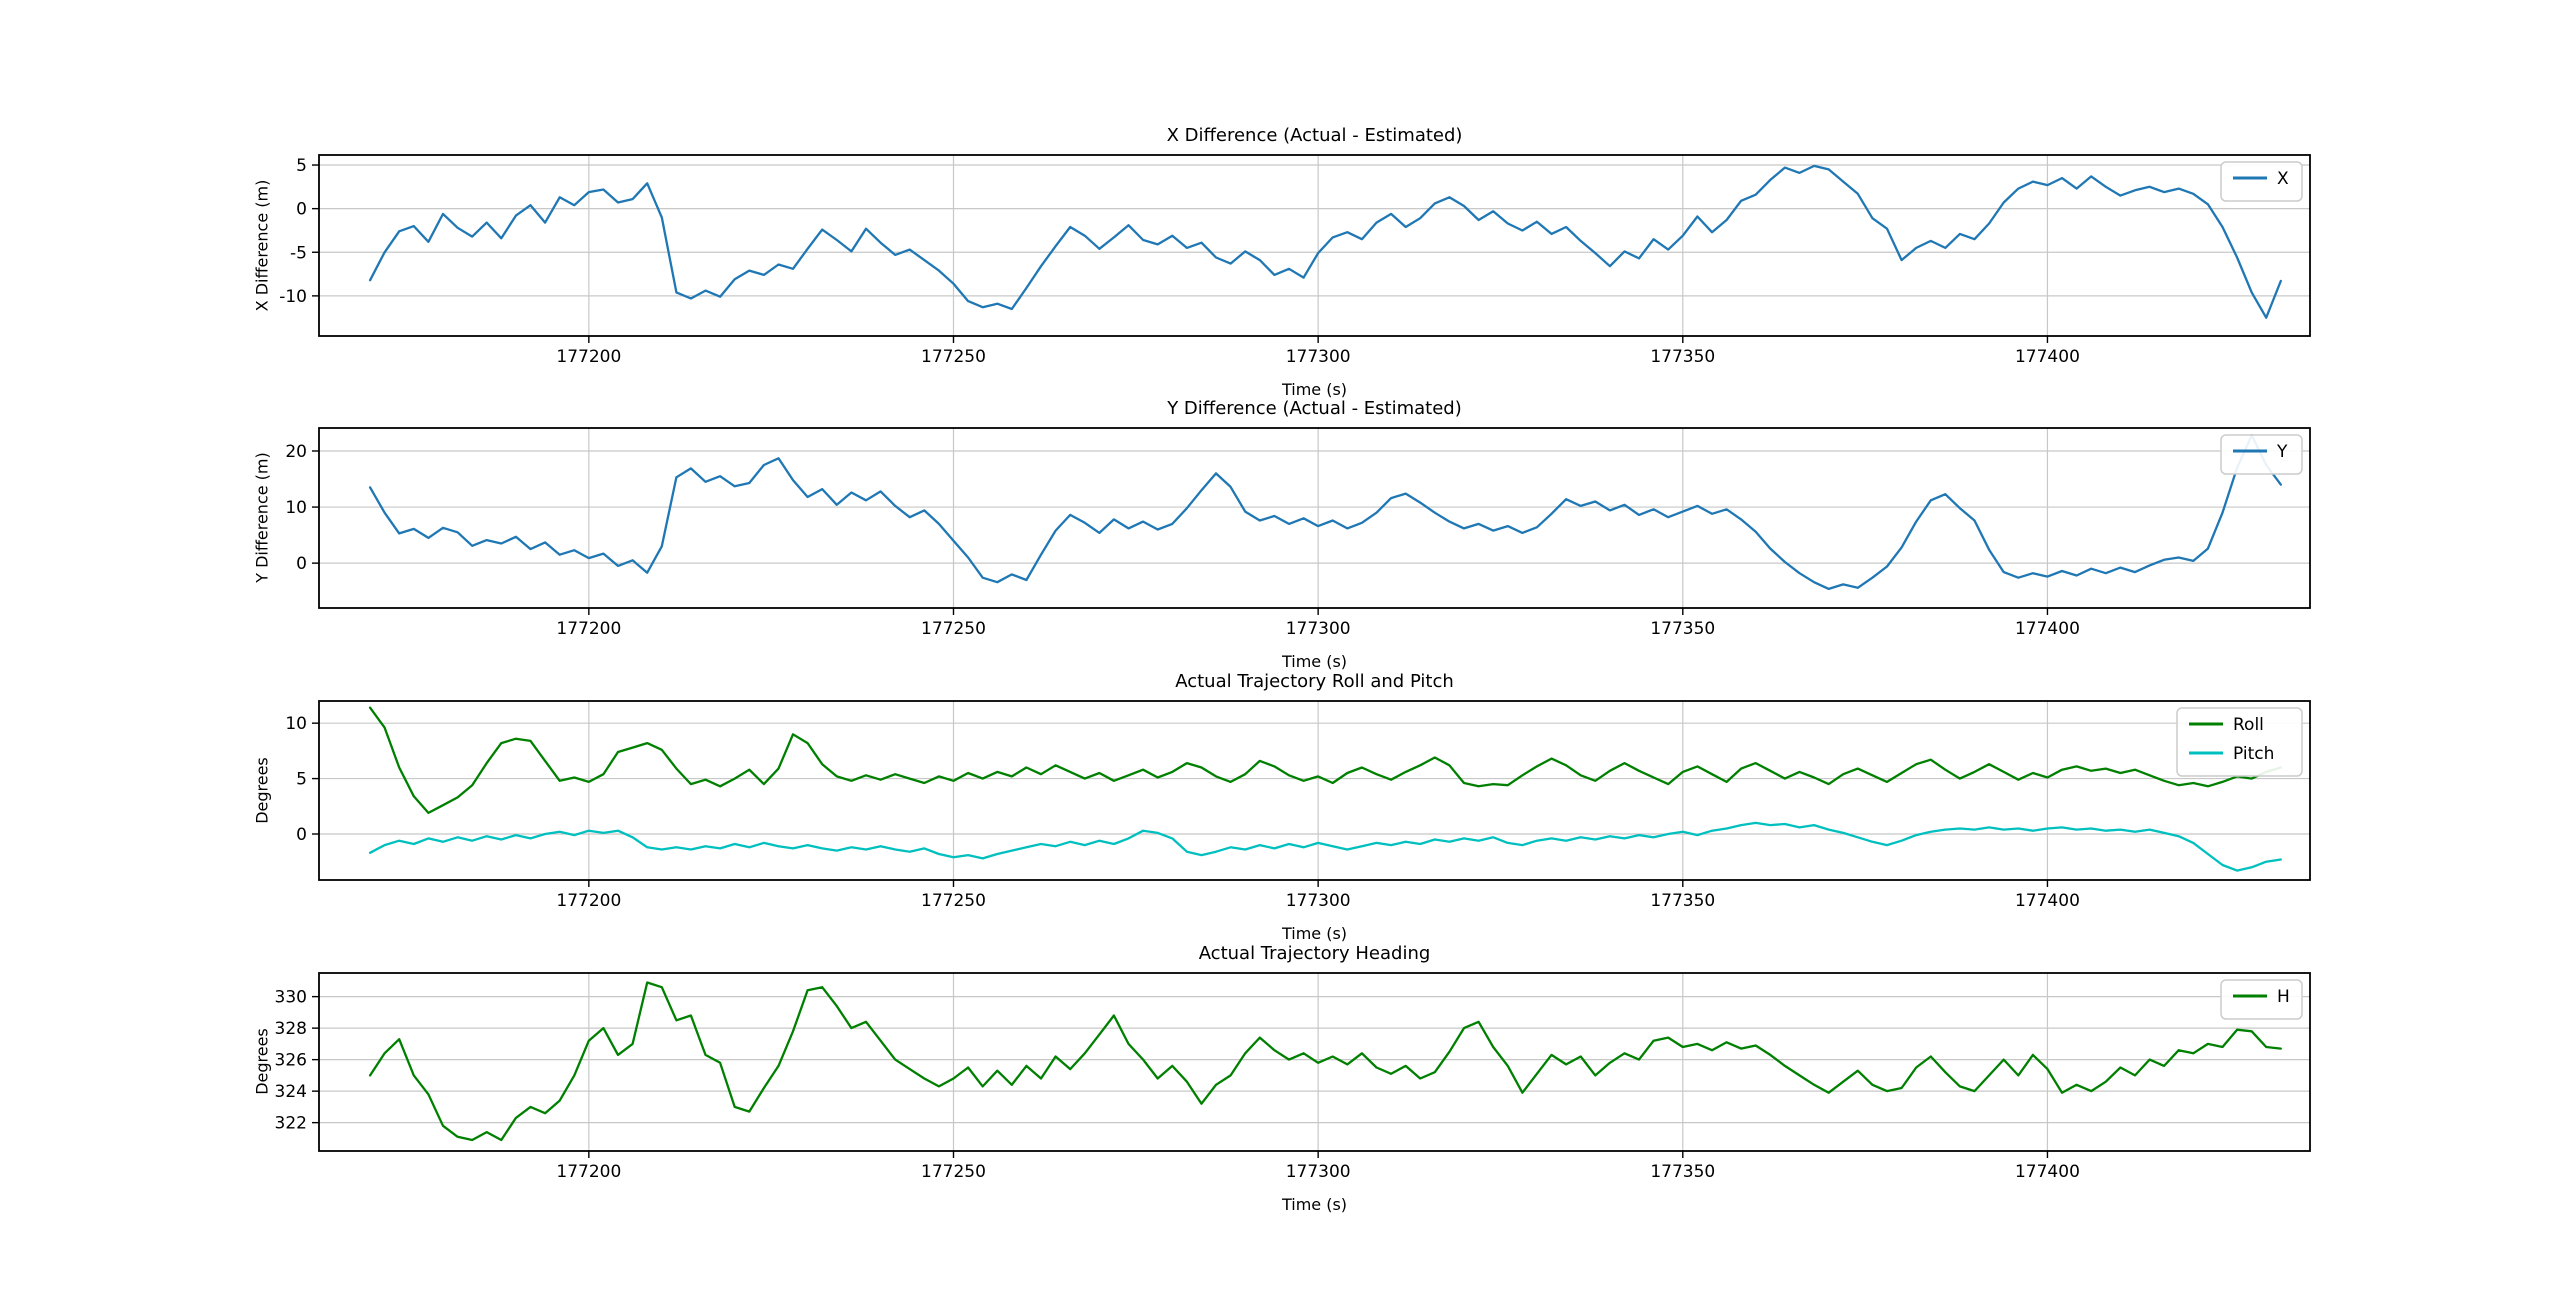 The image size is (2560, 1296). What do you see at coordinates (298, 253) in the screenshot?
I see `tick-label-y: -5` at bounding box center [298, 253].